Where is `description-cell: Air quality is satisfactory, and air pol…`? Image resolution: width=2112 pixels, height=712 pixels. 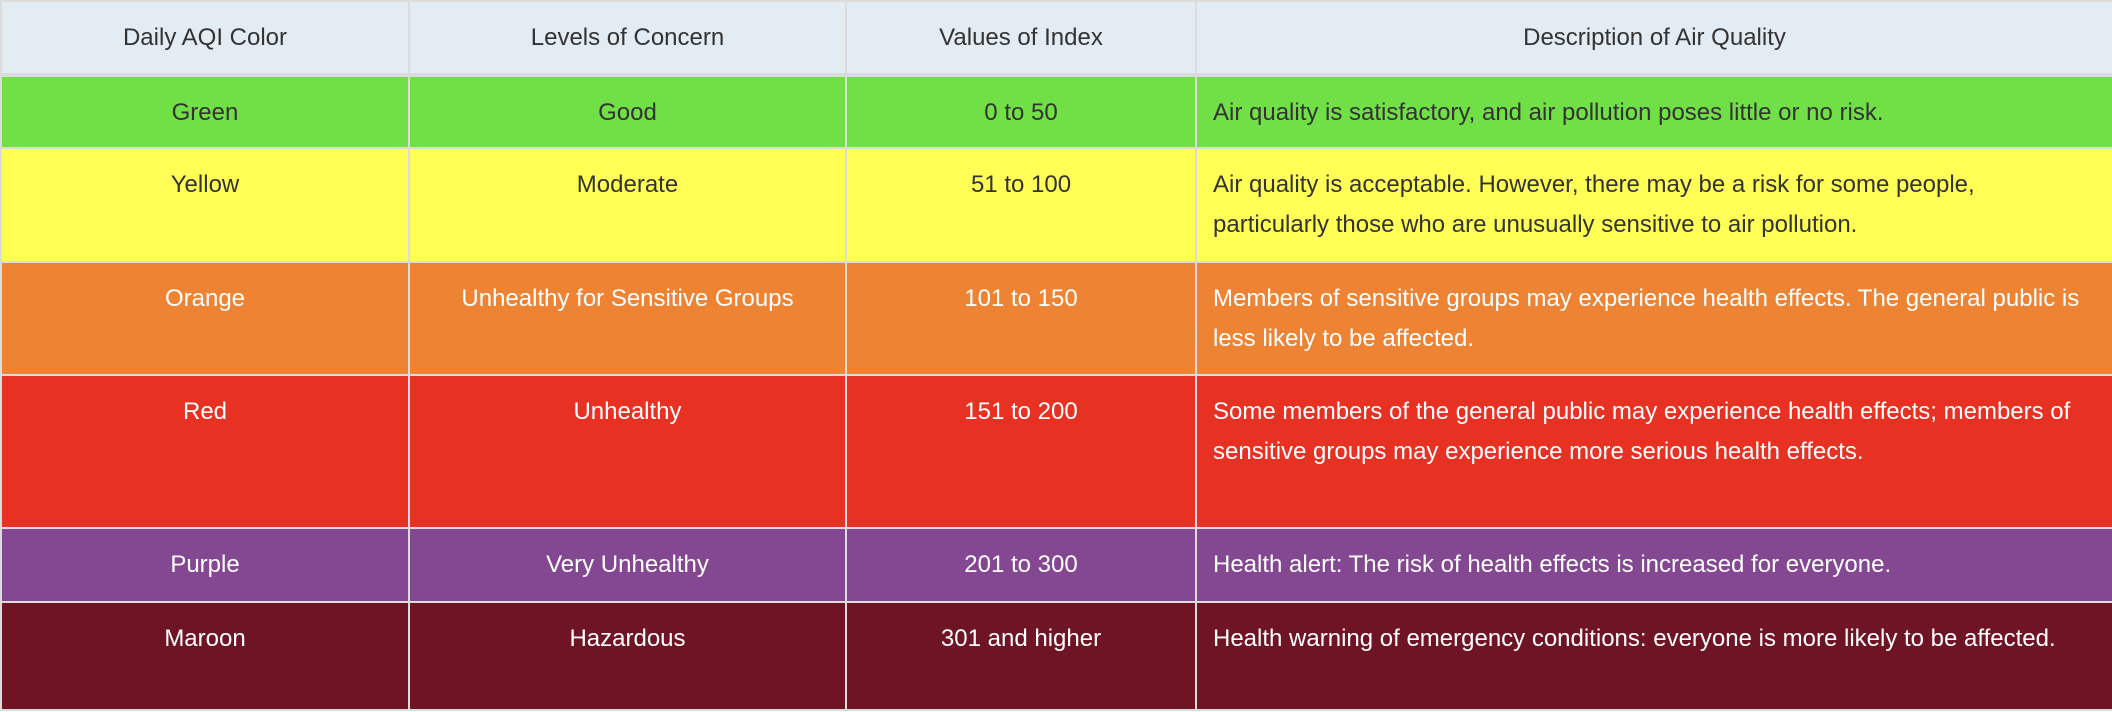 description-cell: Air quality is satisfactory, and air pol… is located at coordinates (1653, 111).